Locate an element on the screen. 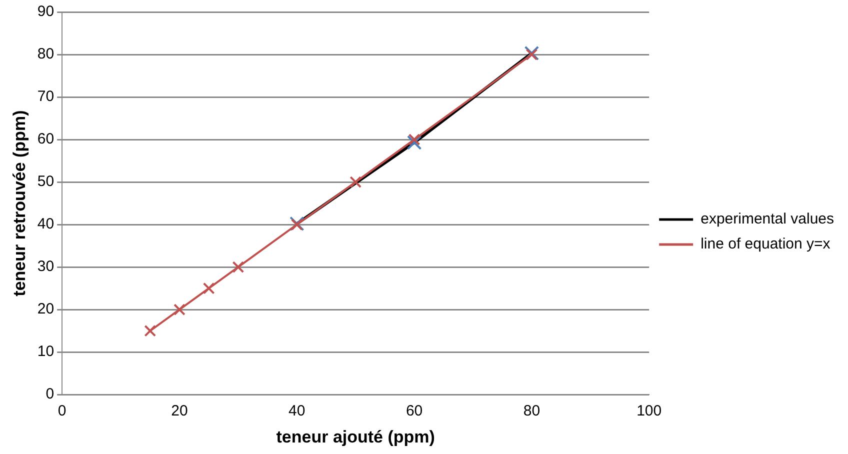 This screenshot has height=454, width=848. x-axis-title: teneur ajouté (ppm) is located at coordinates (355, 436).